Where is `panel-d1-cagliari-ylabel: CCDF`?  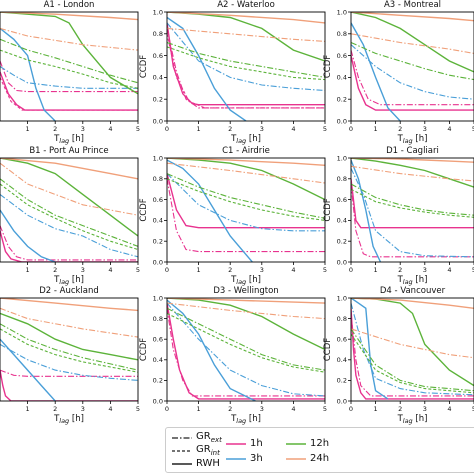
panel-d1-cagliari-ylabel: CCDF is located at coordinates (328, 209).